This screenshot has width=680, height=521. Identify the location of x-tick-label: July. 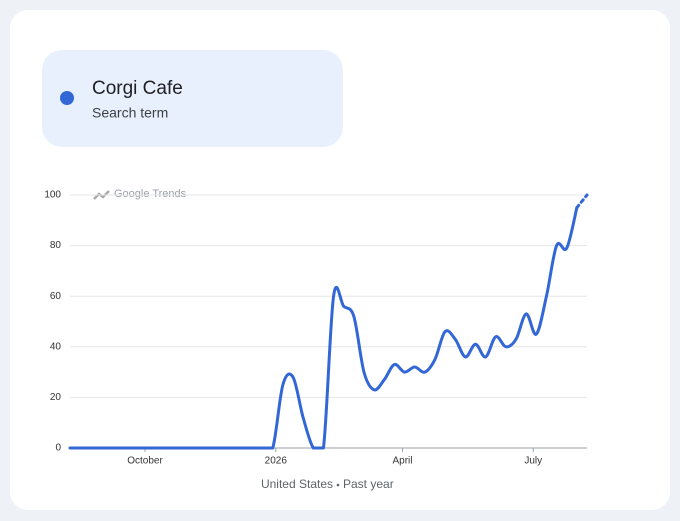
(533, 461).